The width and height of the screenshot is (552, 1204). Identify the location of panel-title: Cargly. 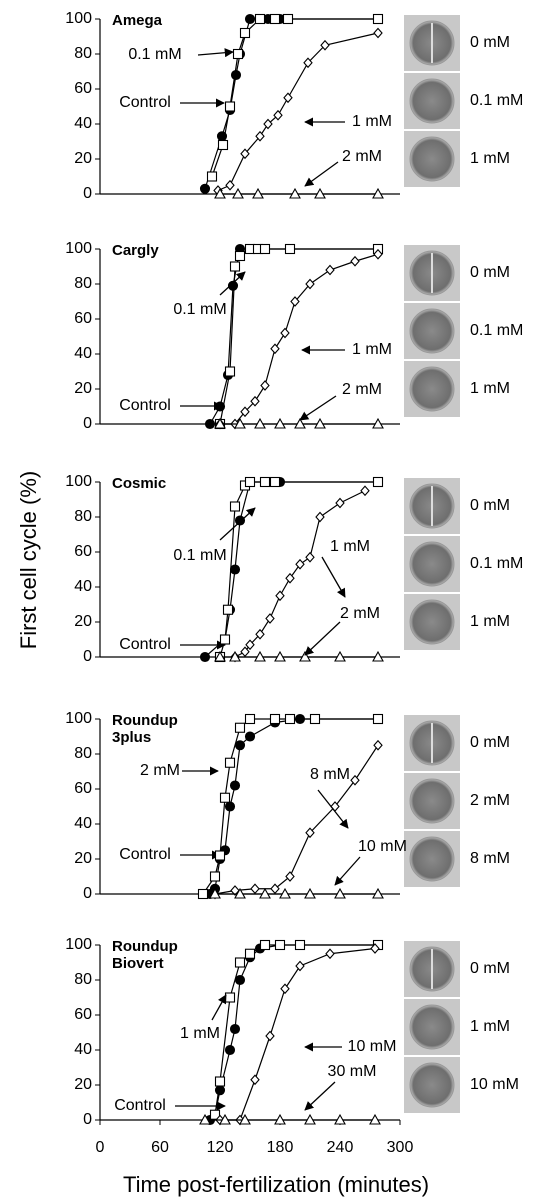
(135, 250).